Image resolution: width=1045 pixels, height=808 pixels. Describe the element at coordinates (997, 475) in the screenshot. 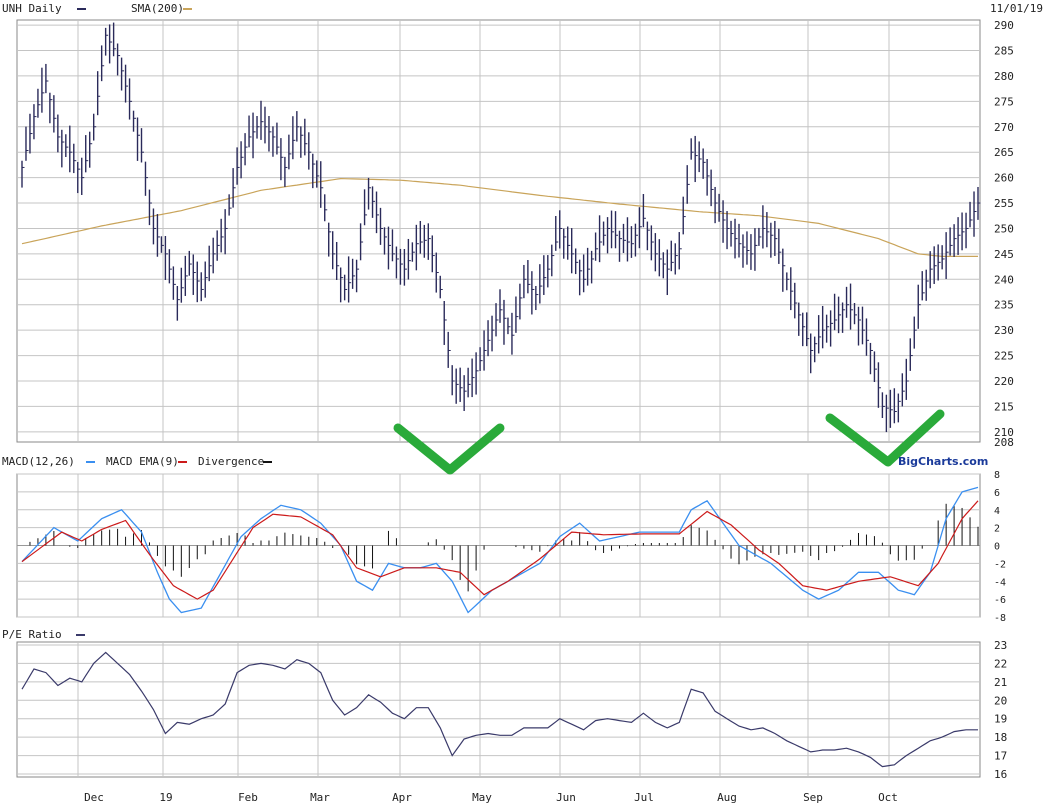

I see `macd-y-tick: 8` at that location.